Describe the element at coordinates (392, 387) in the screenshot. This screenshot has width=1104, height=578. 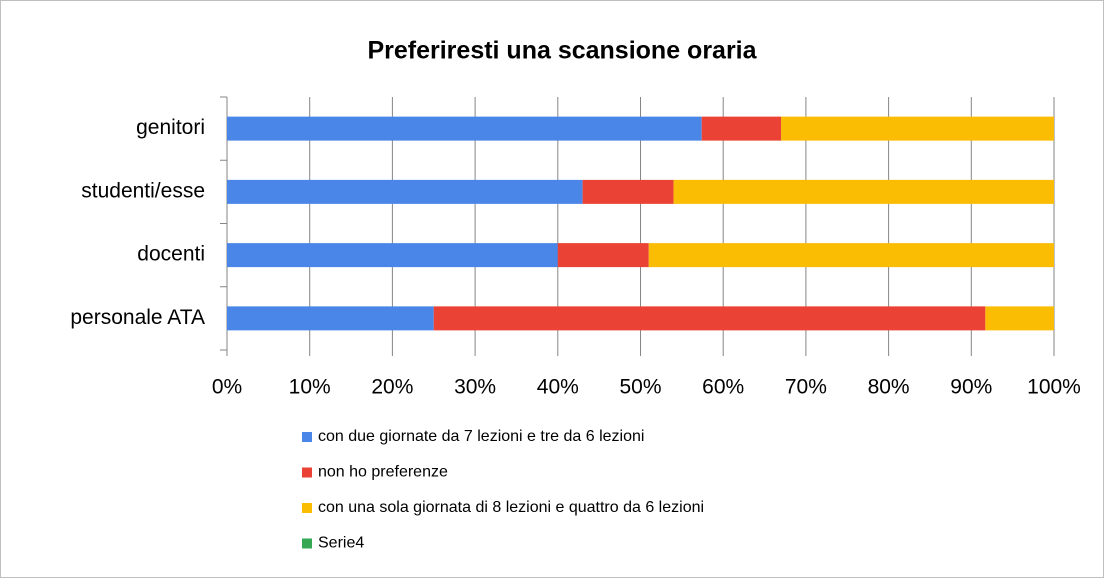
I see `x-tick-label: 20%` at that location.